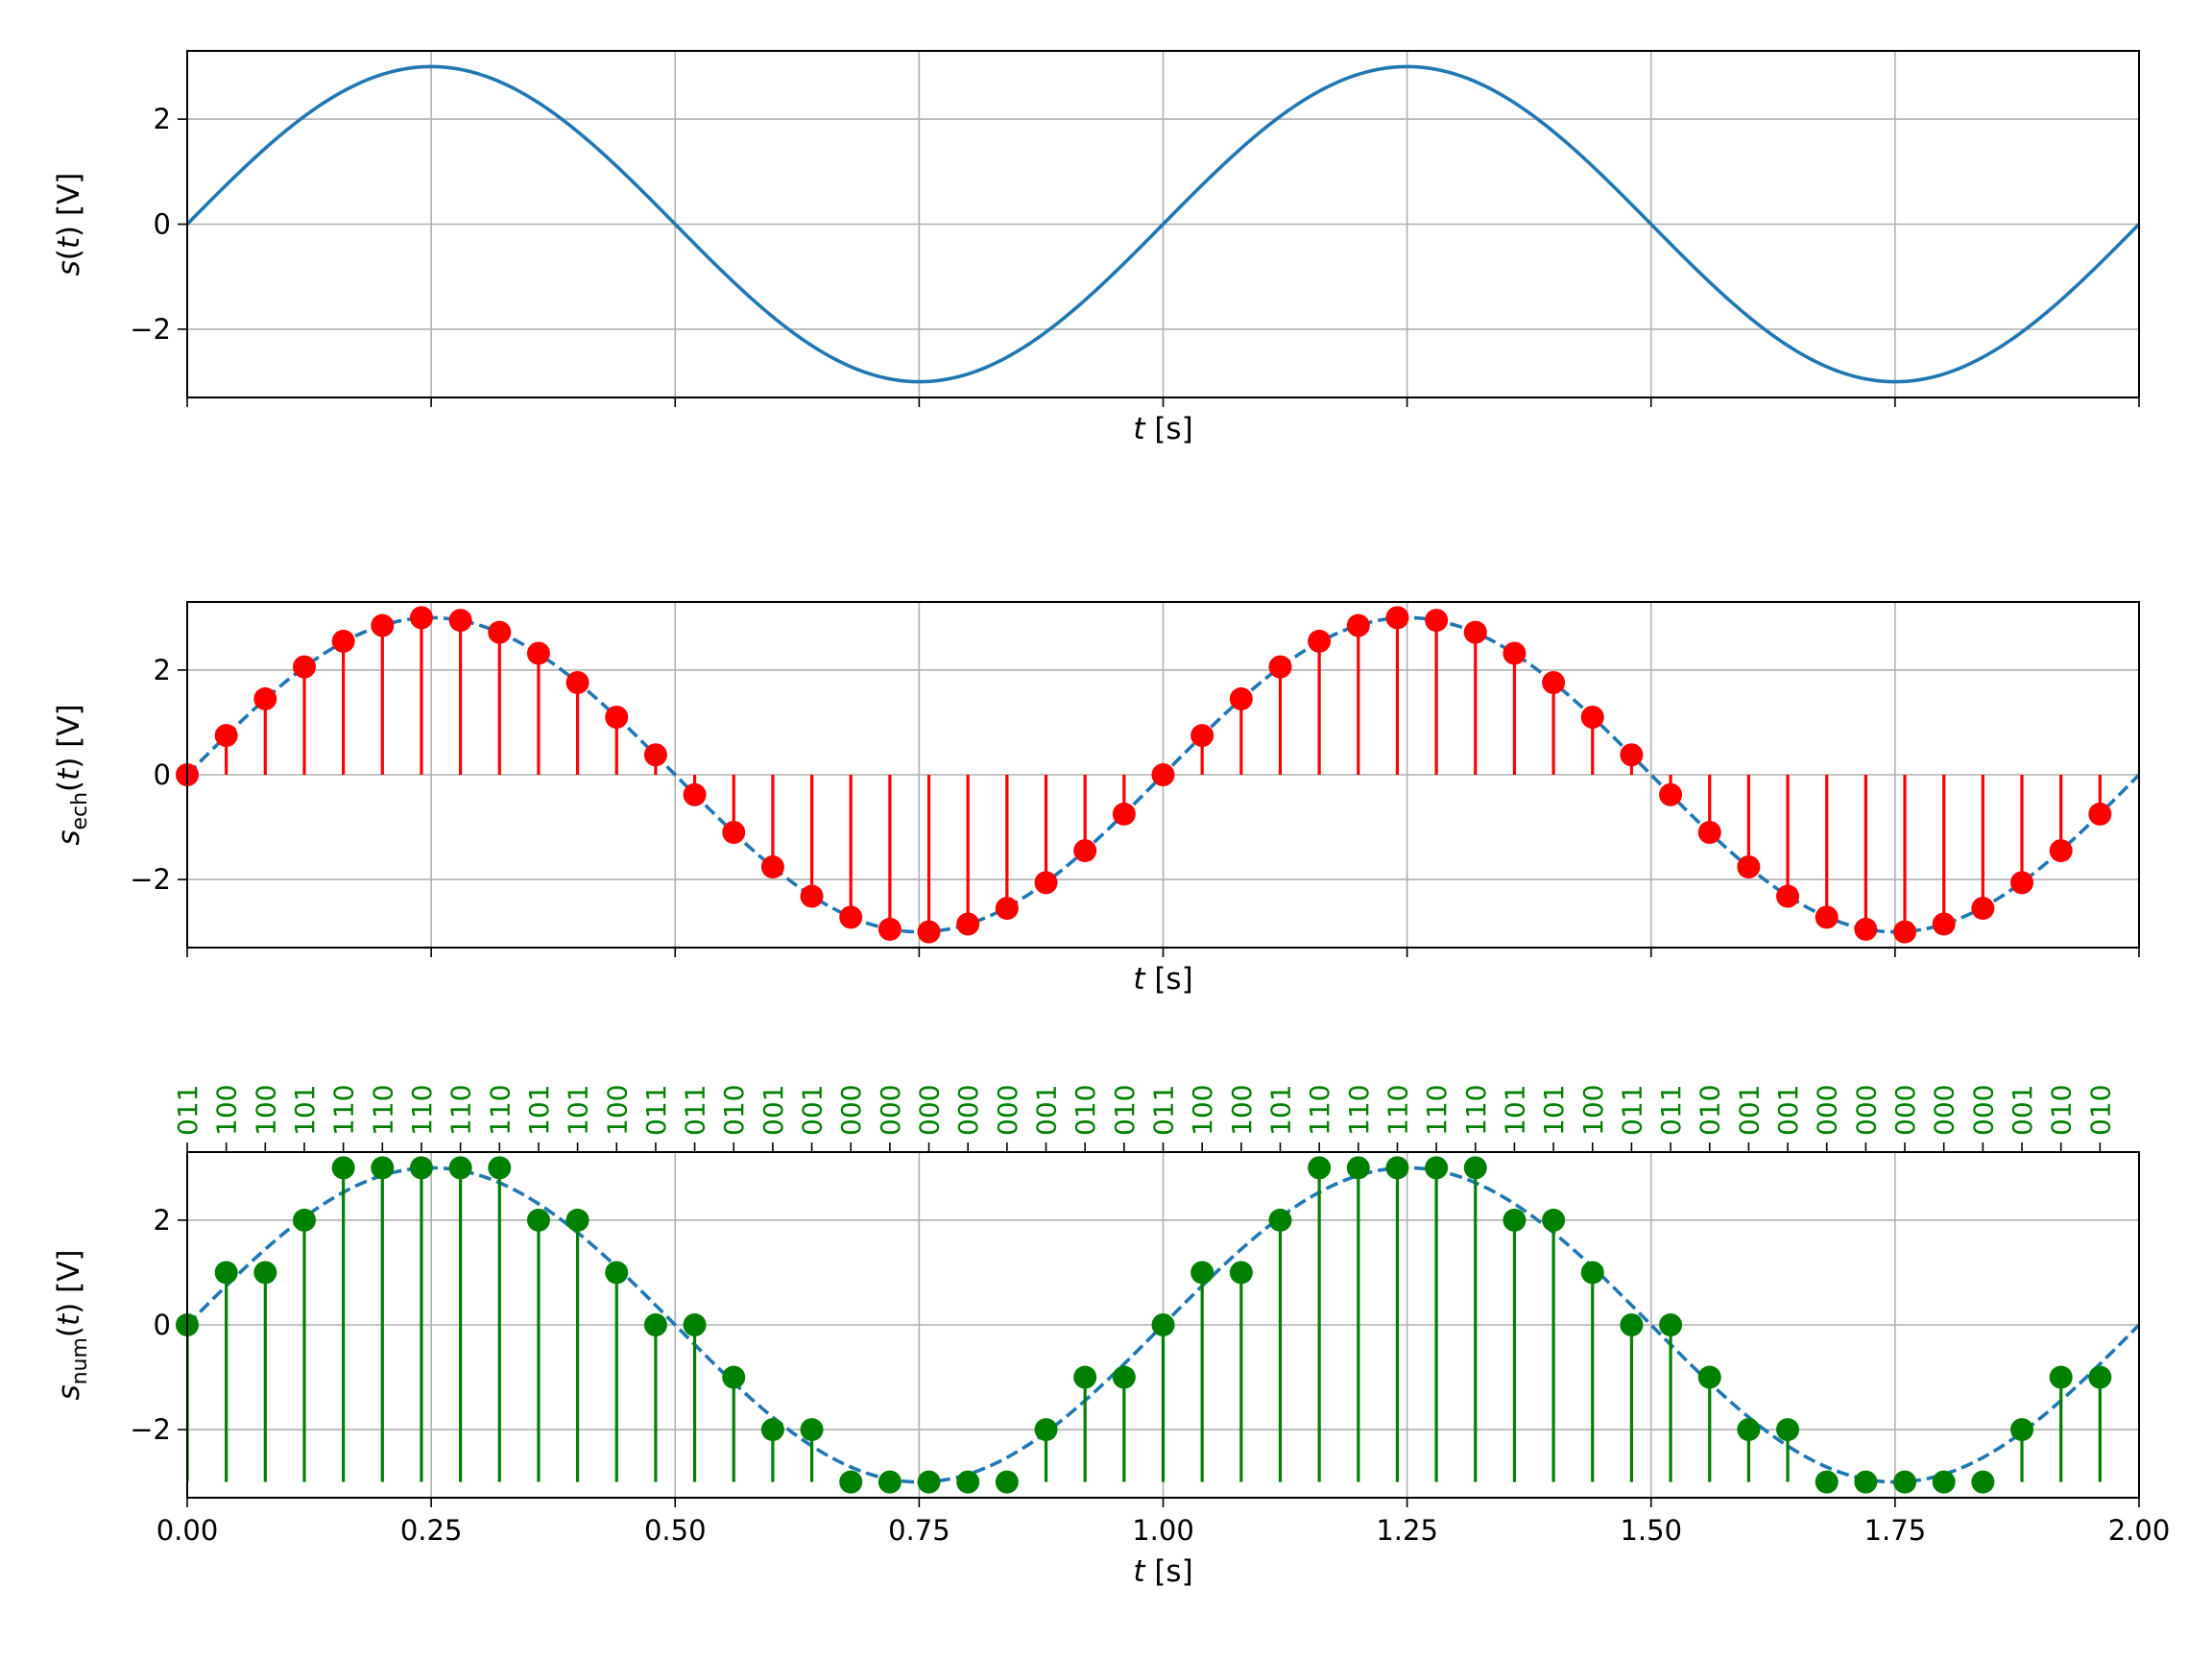 This screenshot has width=2212, height=1659. I want to click on y-axis-label-sub: ech, so click(80, 811).